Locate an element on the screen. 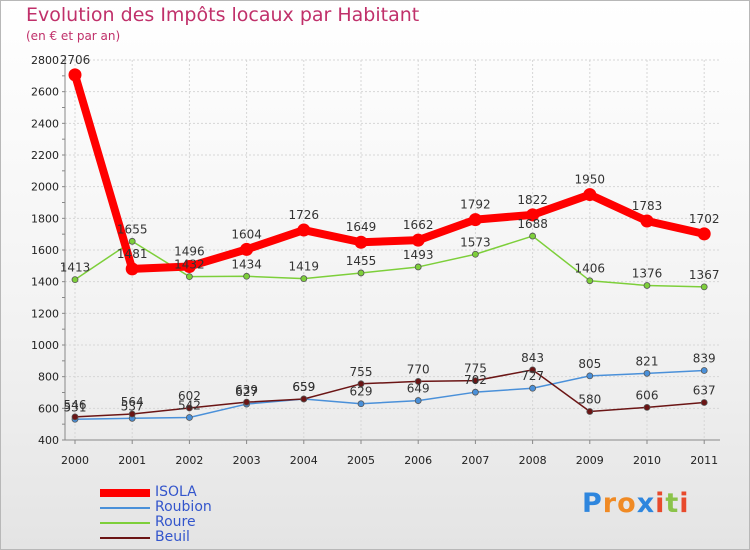  x-tick-label: 2007 is located at coordinates (475, 460).